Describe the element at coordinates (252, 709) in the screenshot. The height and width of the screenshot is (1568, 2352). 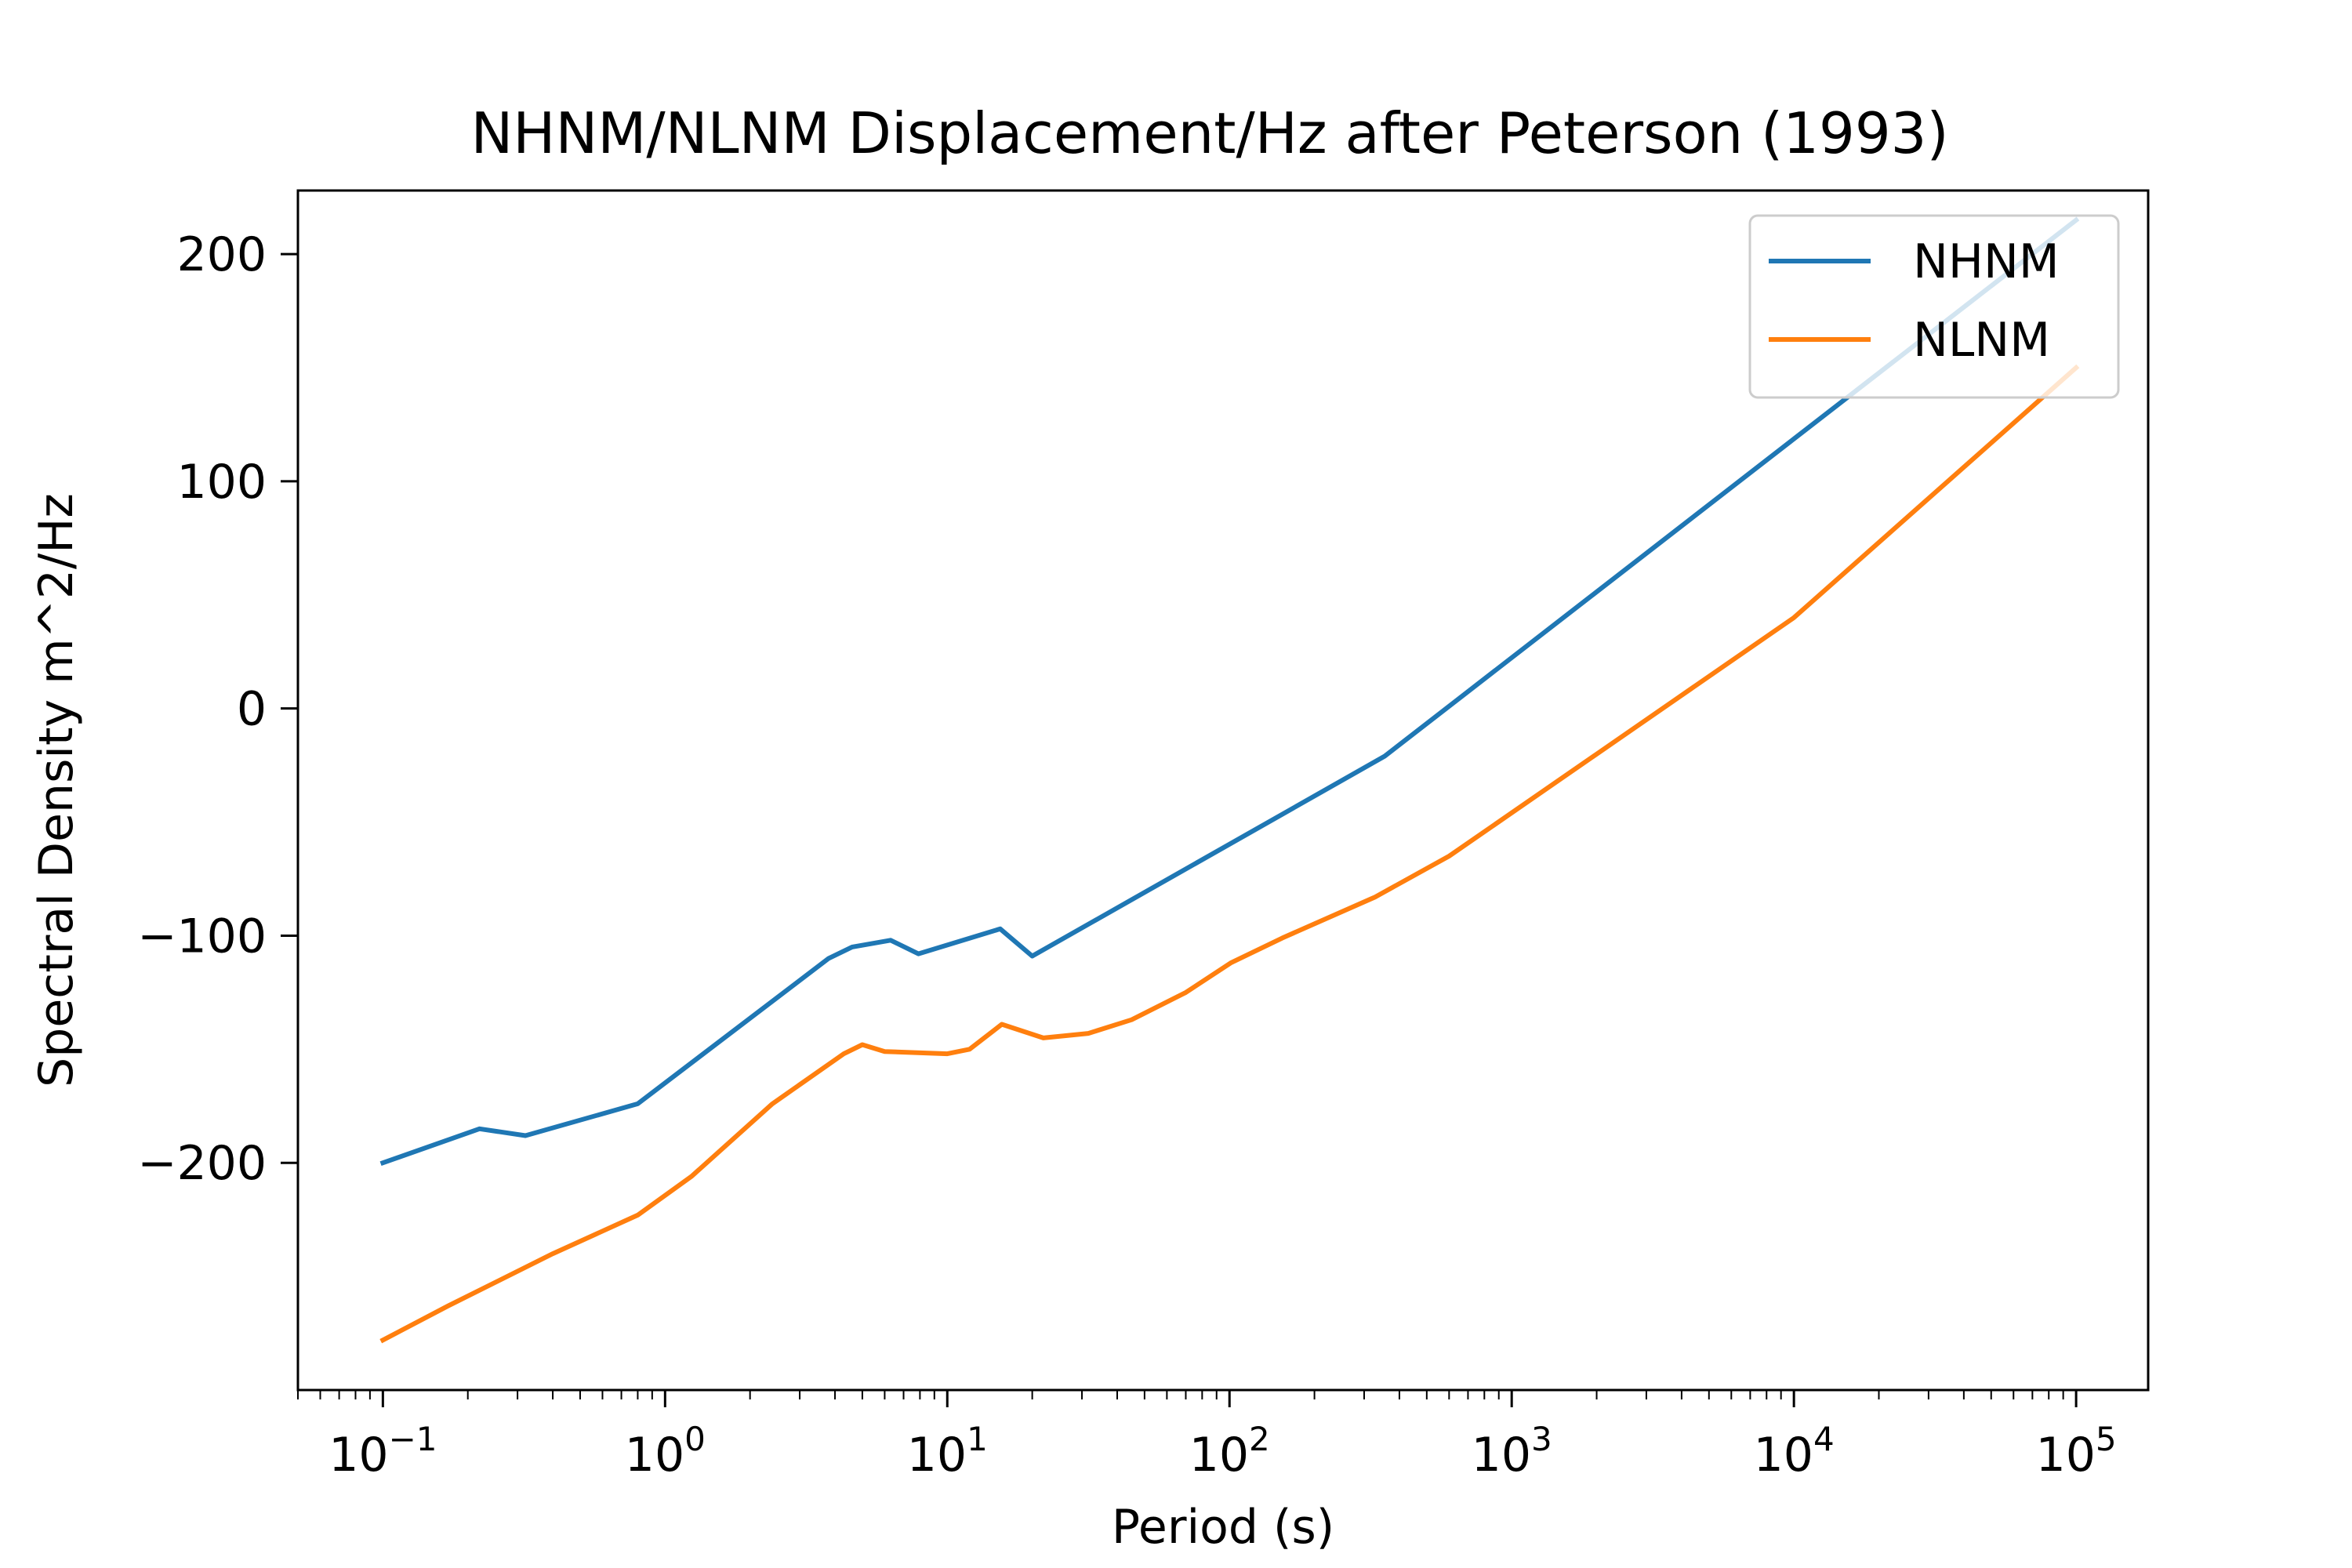
I see `y-tick-label: 0` at that location.